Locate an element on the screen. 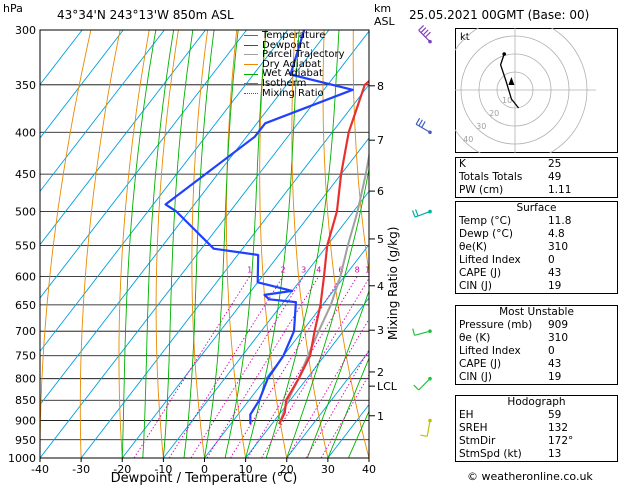  index-label: K is located at coordinates (462, 164).